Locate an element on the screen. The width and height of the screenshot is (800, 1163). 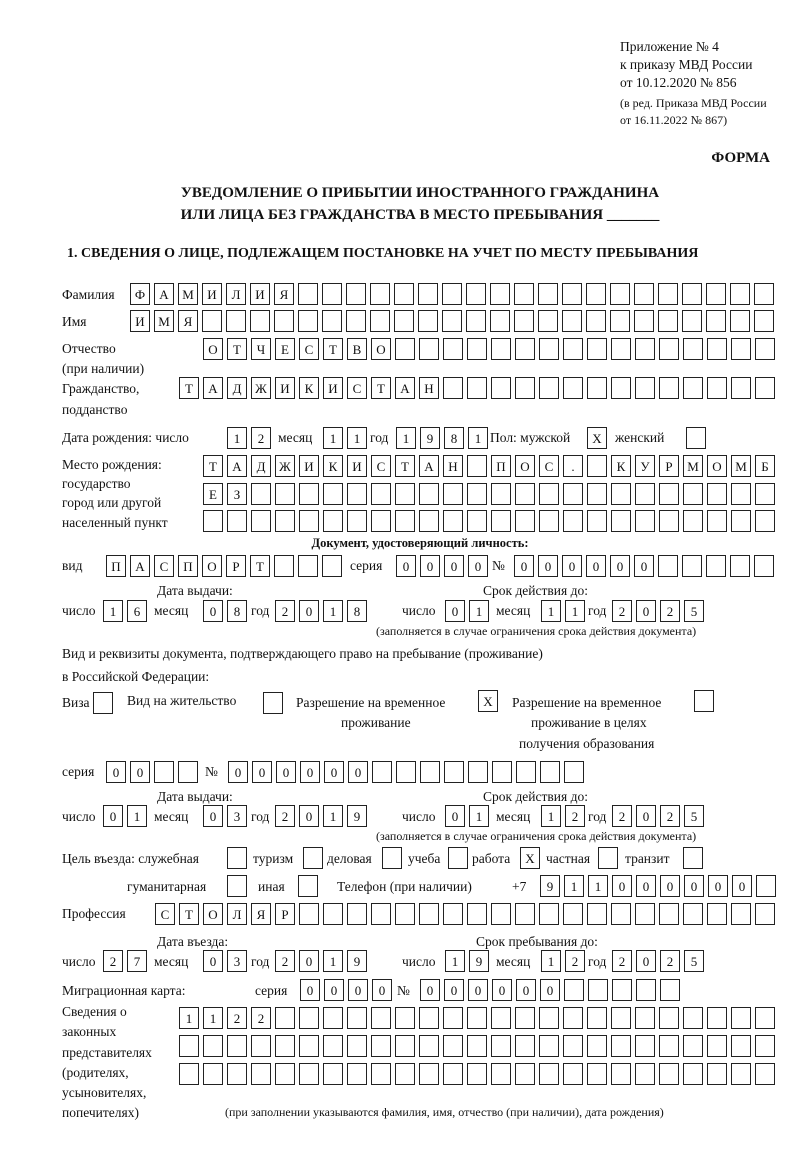
char-cell: Ф is located at coordinates (140, 294).